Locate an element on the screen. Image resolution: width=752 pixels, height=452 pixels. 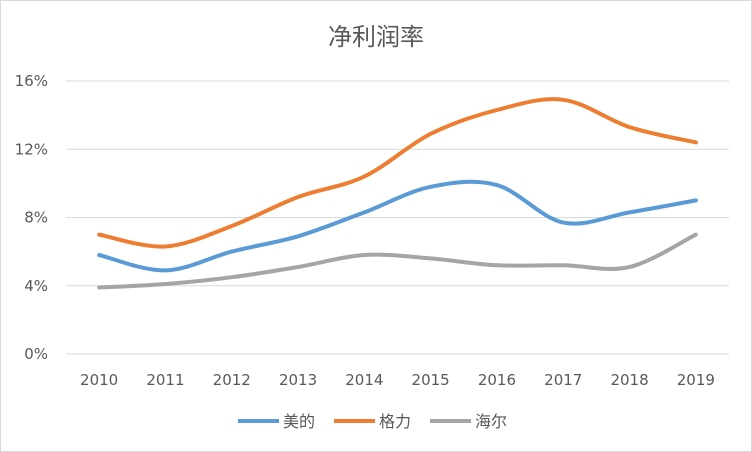
legend-label: 美的 is located at coordinates (299, 421).